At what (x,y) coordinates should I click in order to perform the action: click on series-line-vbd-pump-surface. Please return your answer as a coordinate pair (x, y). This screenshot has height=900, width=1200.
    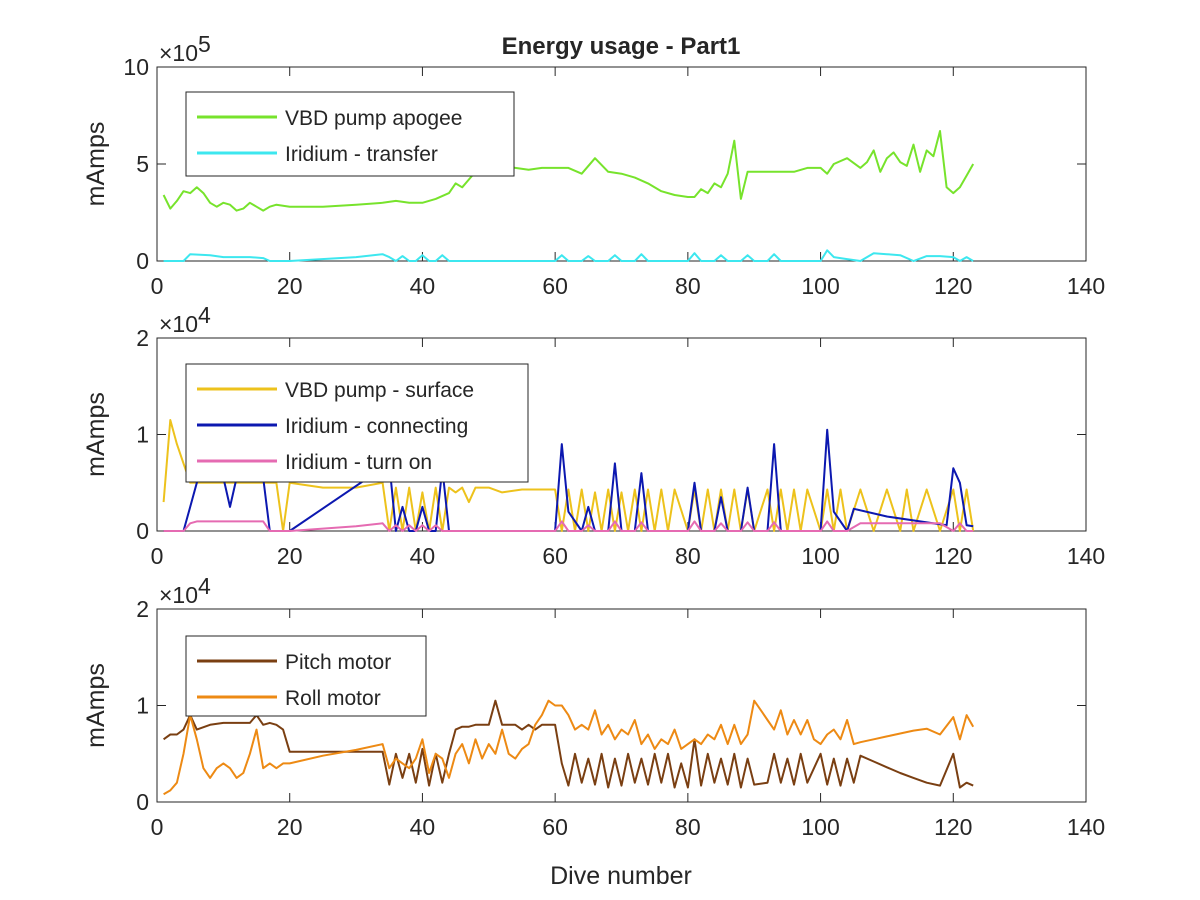
    Looking at the image, I should click on (568, 475).